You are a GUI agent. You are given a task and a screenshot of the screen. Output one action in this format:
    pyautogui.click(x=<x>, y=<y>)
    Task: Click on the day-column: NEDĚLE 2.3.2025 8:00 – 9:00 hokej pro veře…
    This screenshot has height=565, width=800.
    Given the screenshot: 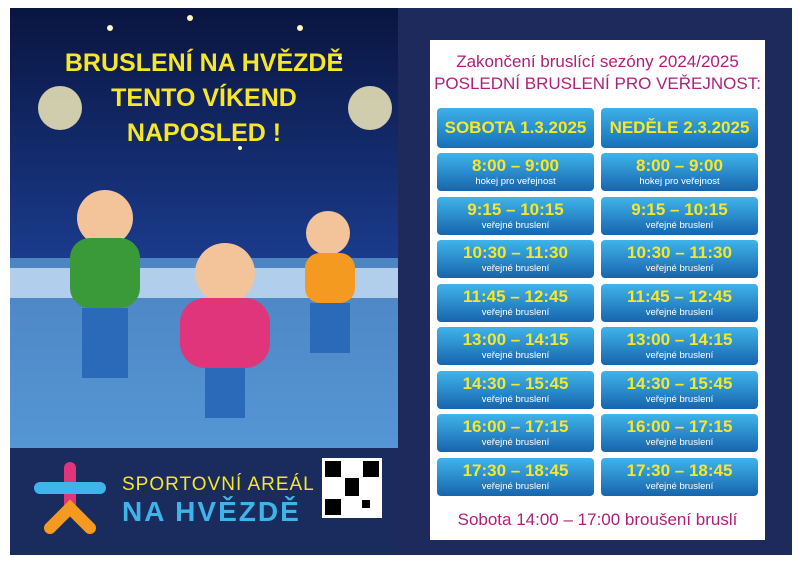 What is the action you would take?
    pyautogui.click(x=679, y=304)
    